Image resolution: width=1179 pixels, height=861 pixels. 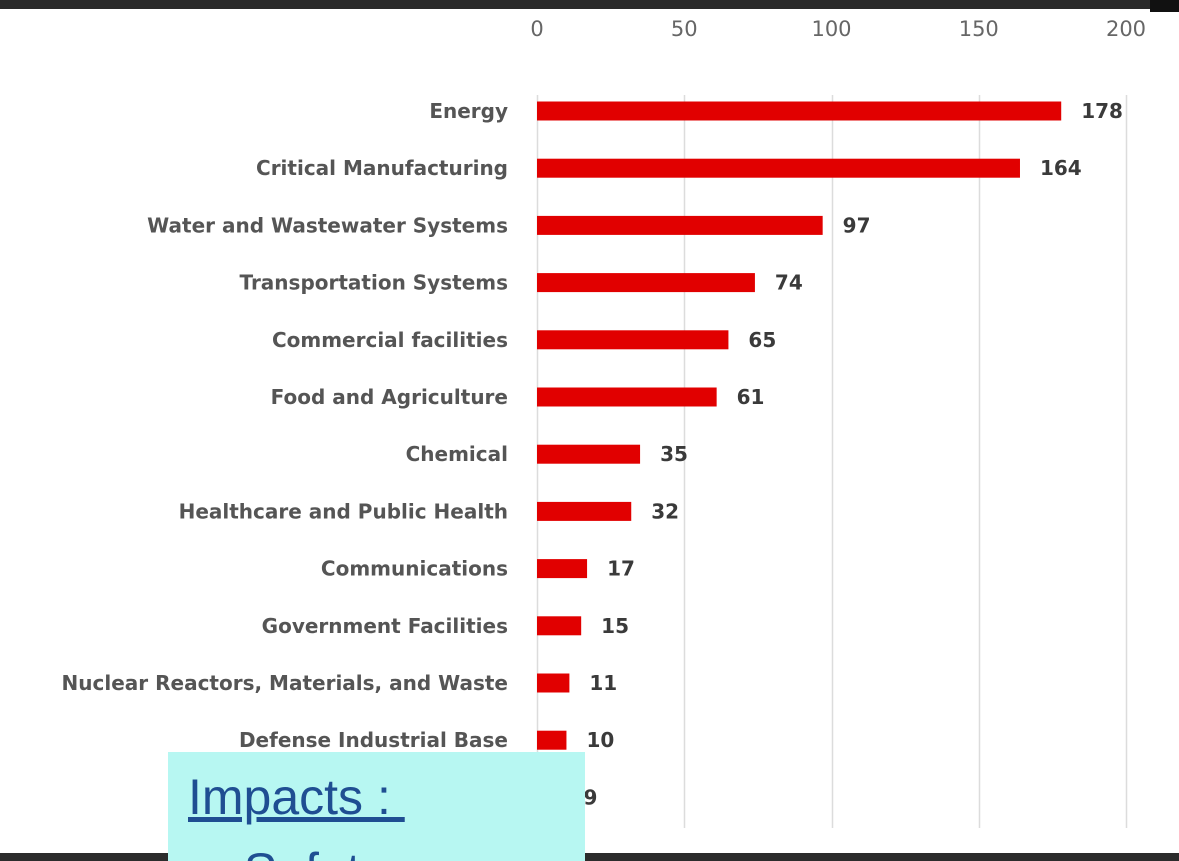 I want to click on category-label: Defense Industrial Base, so click(x=373, y=740).